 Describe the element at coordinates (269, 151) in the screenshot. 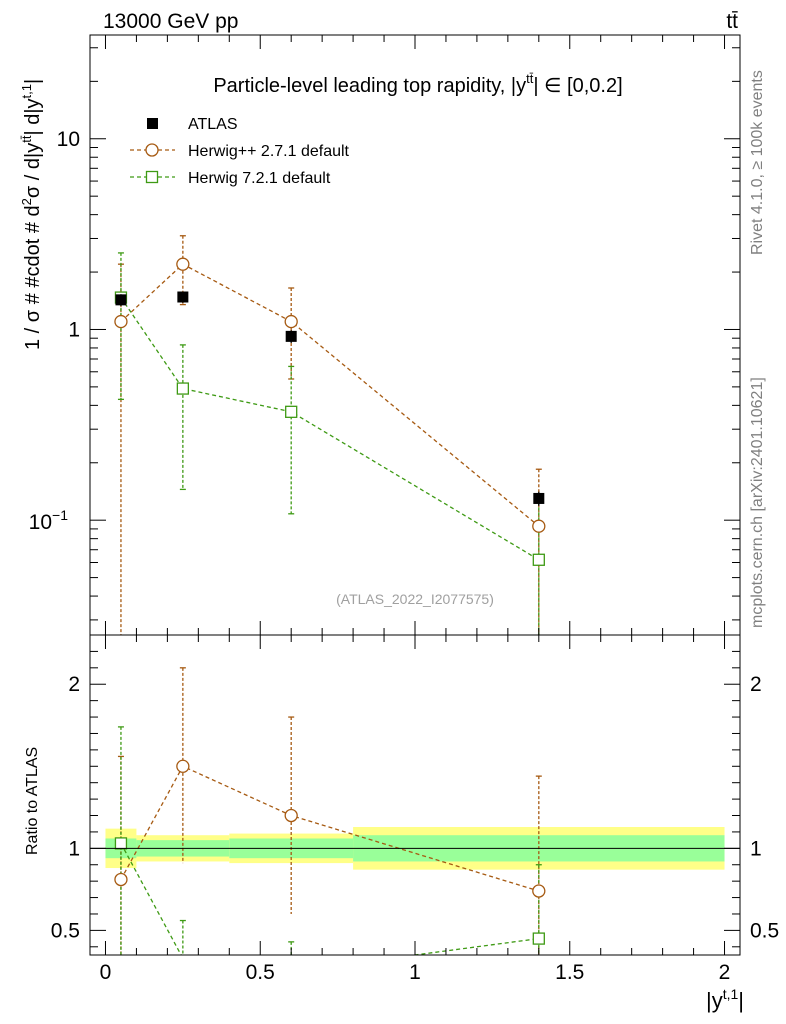

I see `legend-herwigpp-label: Herwig++ 2.7.1 default` at that location.